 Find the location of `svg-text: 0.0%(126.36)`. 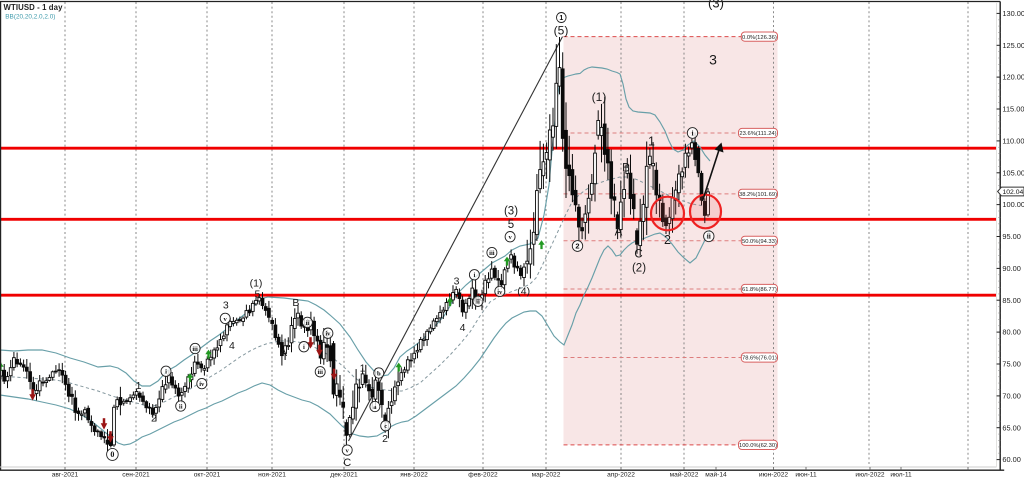

svg-text: 0.0%(126.36) is located at coordinates (759, 38).